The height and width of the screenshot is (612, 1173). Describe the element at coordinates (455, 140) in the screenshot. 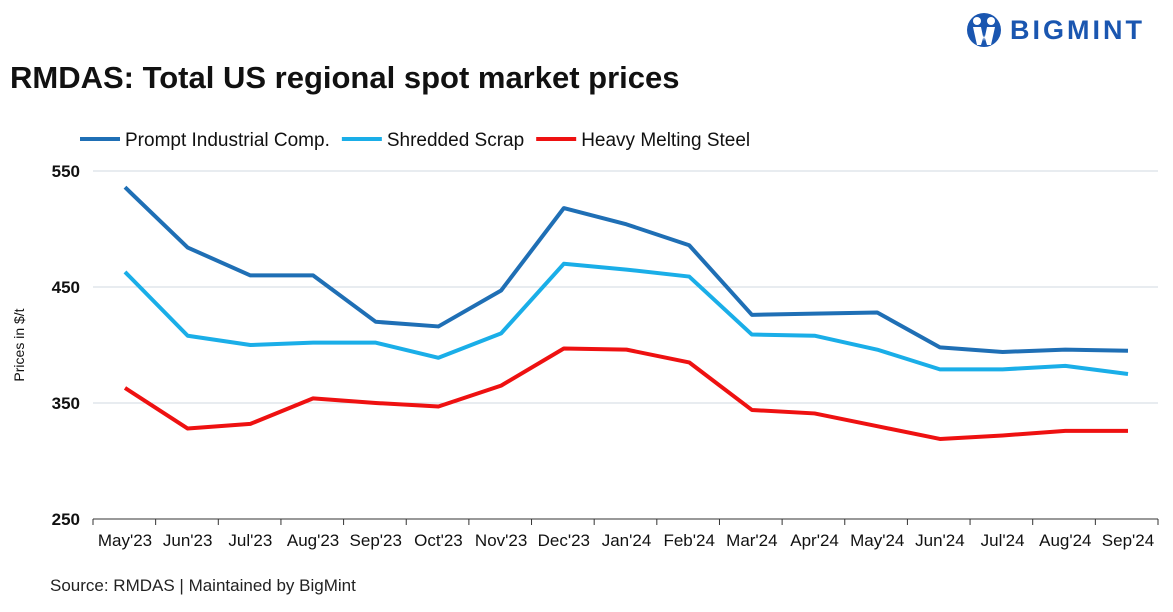

I see `legend-label: Shredded Scrap` at that location.